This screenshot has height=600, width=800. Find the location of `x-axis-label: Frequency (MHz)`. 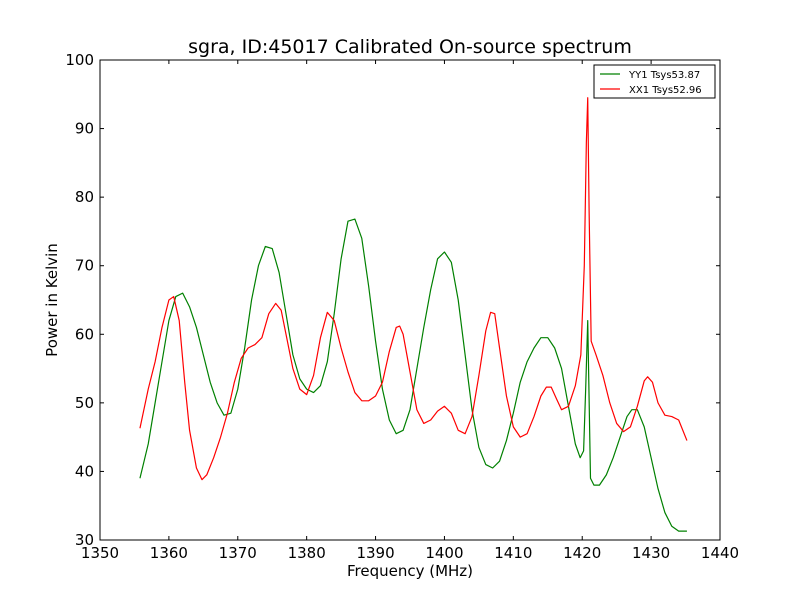

x-axis-label: Frequency (MHz) is located at coordinates (410, 571).